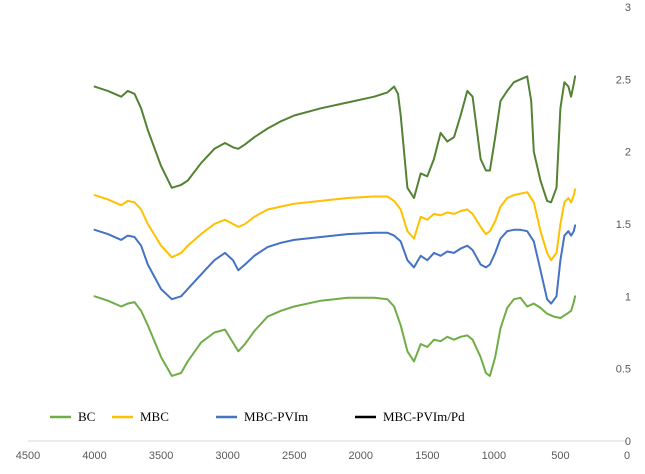 The image size is (645, 474). I want to click on x-tick-label: 4000, so click(94, 456).